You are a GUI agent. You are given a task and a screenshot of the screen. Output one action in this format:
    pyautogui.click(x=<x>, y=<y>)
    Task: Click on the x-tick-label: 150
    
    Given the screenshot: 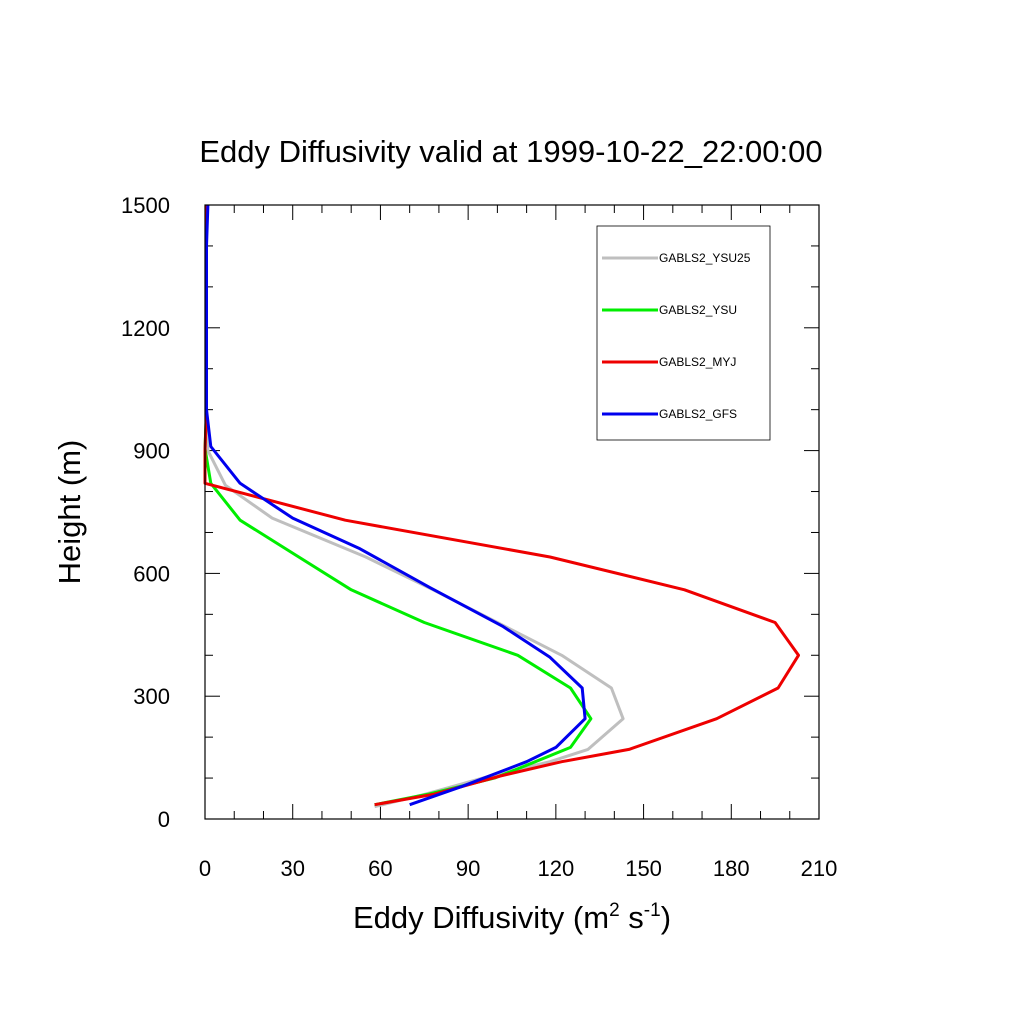 What is the action you would take?
    pyautogui.click(x=643, y=868)
    